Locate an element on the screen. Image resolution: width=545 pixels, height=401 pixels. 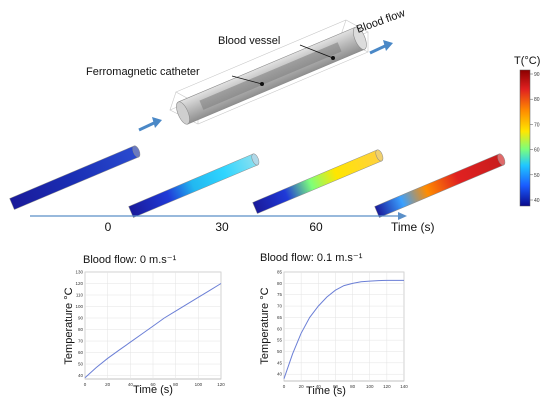
chart1-xtick-label: 80 is located at coordinates (176, 384).